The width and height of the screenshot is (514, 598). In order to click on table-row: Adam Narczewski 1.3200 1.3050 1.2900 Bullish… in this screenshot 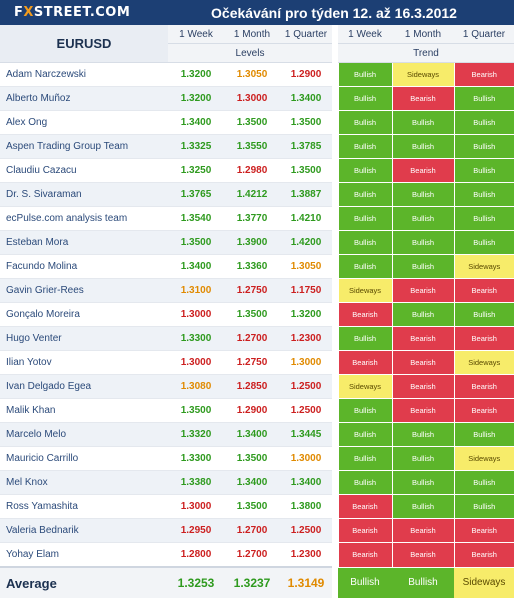, I will do `click(257, 74)`.